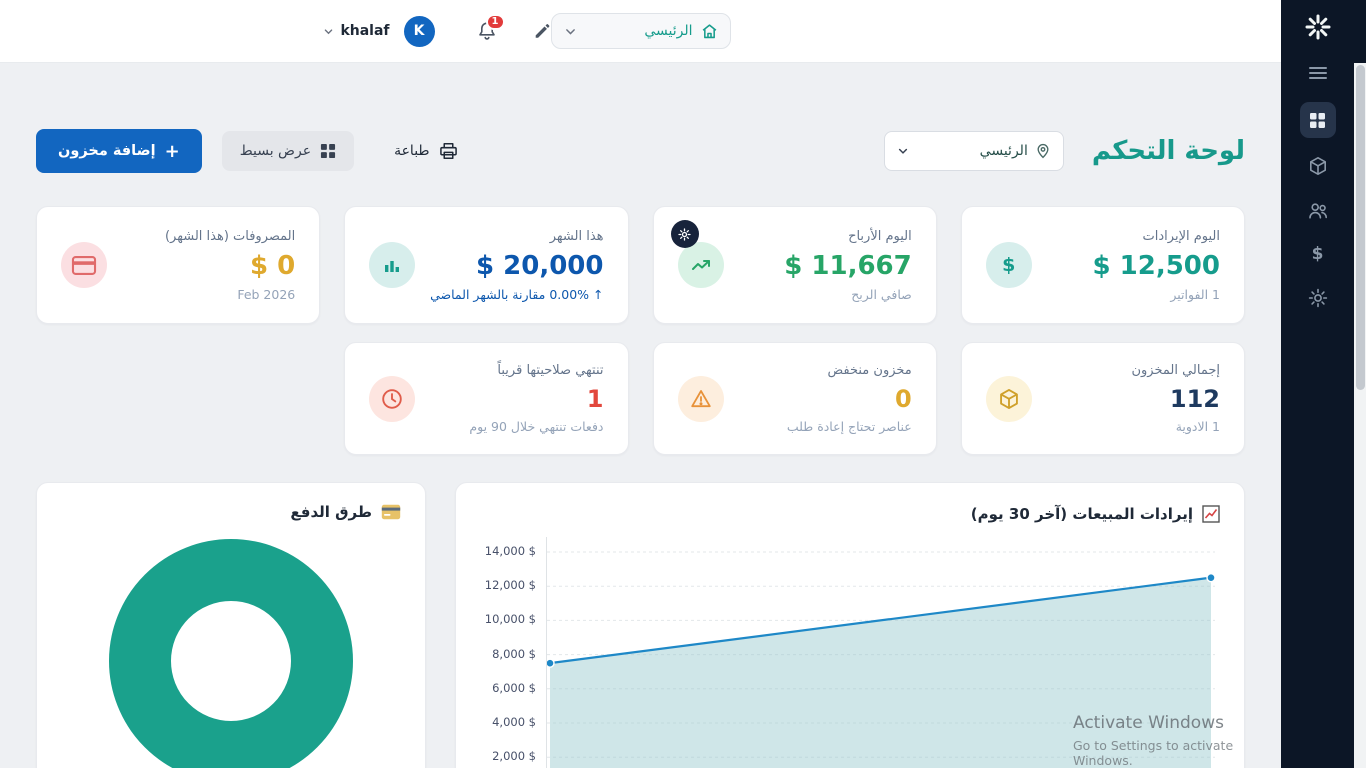 The height and width of the screenshot is (768, 1366). What do you see at coordinates (903, 399) in the screenshot?
I see `stat-value: 0` at bounding box center [903, 399].